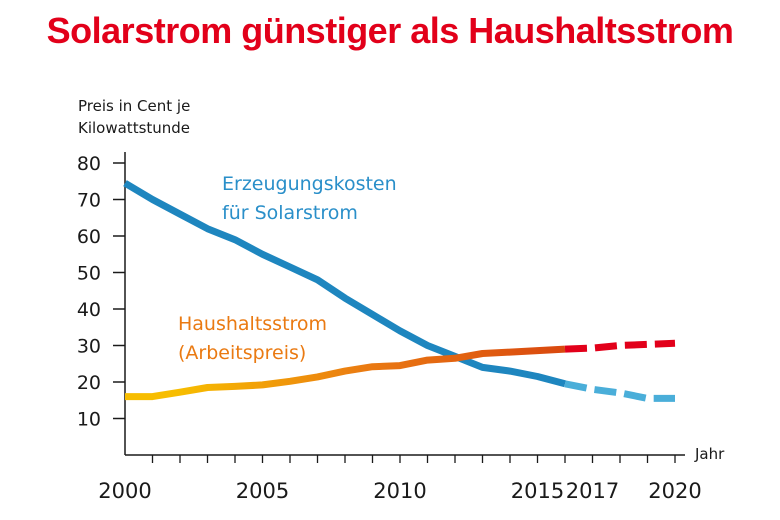 Image resolution: width=780 pixels, height=520 pixels. Describe the element at coordinates (709, 454) in the screenshot. I see `x-axis-label: Jahr` at that location.